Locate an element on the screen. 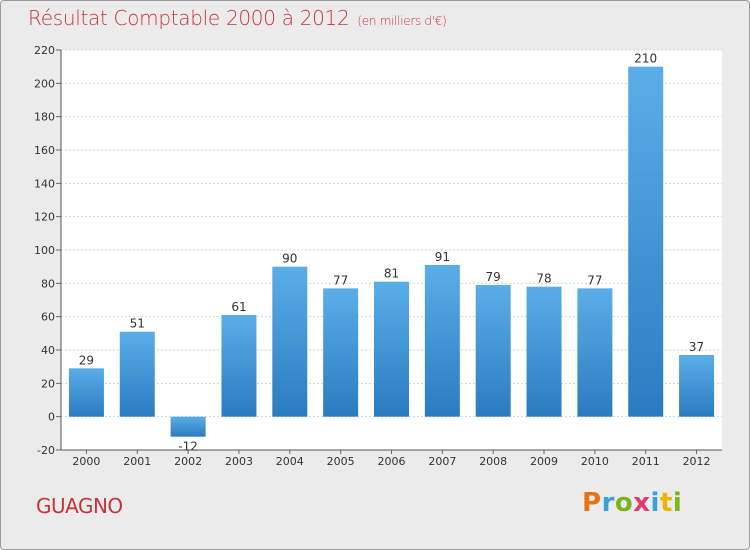  y-tick-label: 120 is located at coordinates (44, 217).